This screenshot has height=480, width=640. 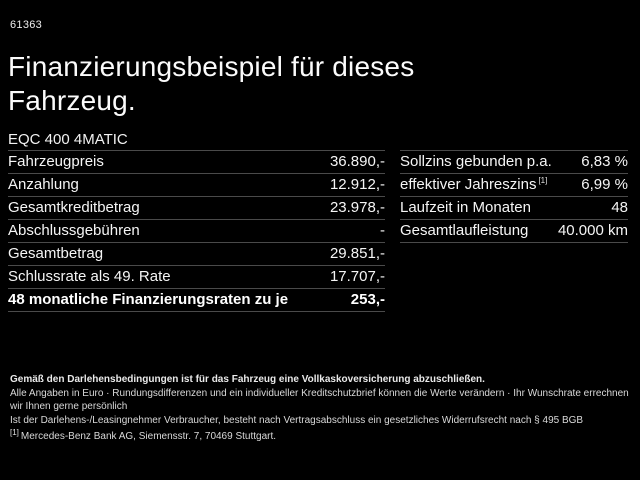 What do you see at coordinates (196, 231) in the screenshot?
I see `table-row-abschlussgebuehren: Abschlussgebühren -` at bounding box center [196, 231].